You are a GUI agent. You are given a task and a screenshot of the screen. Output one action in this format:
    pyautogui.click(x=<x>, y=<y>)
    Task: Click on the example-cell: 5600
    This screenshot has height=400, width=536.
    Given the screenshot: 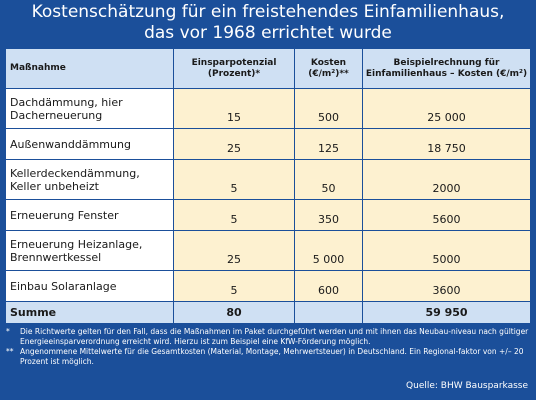 What is the action you would take?
    pyautogui.click(x=446, y=215)
    